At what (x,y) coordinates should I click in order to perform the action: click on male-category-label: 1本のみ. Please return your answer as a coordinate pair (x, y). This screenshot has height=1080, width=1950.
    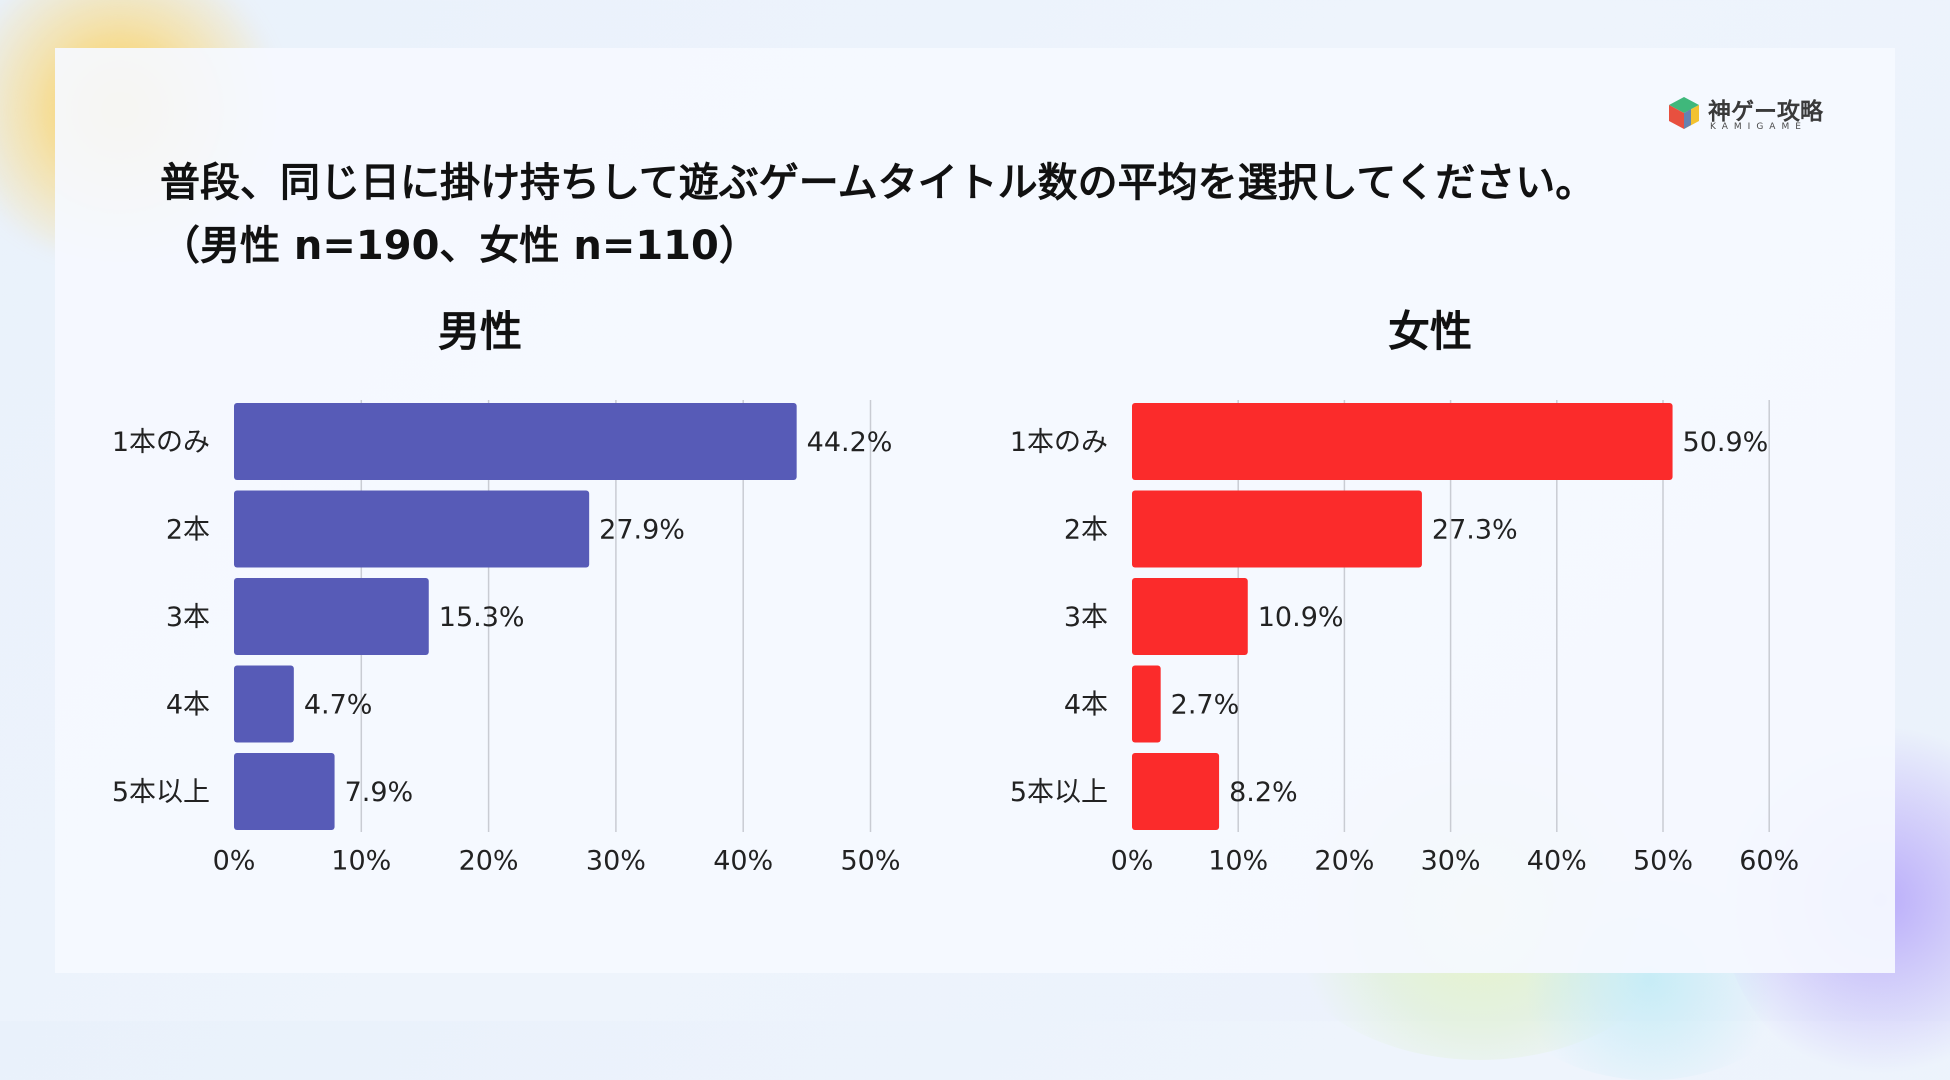
    Looking at the image, I should click on (161, 442).